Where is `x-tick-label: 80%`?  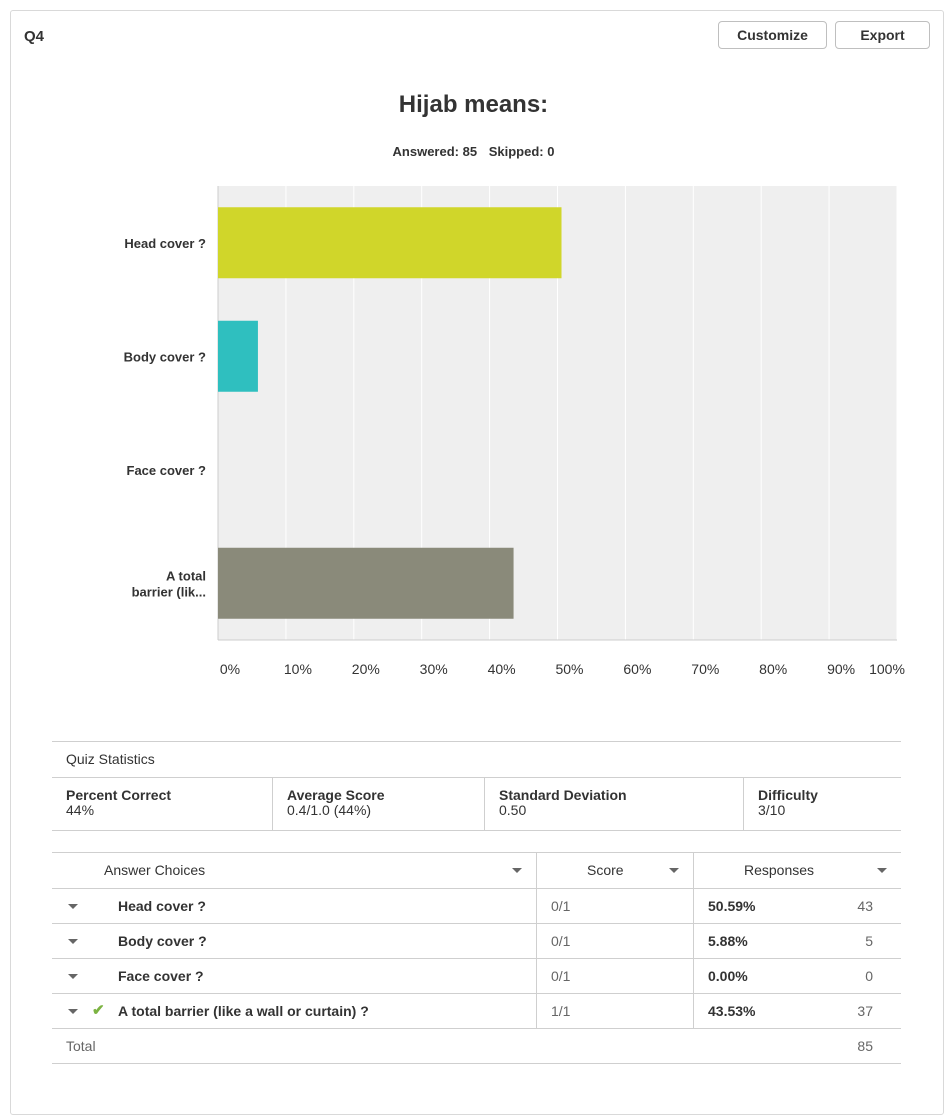
x-tick-label: 80% is located at coordinates (773, 669).